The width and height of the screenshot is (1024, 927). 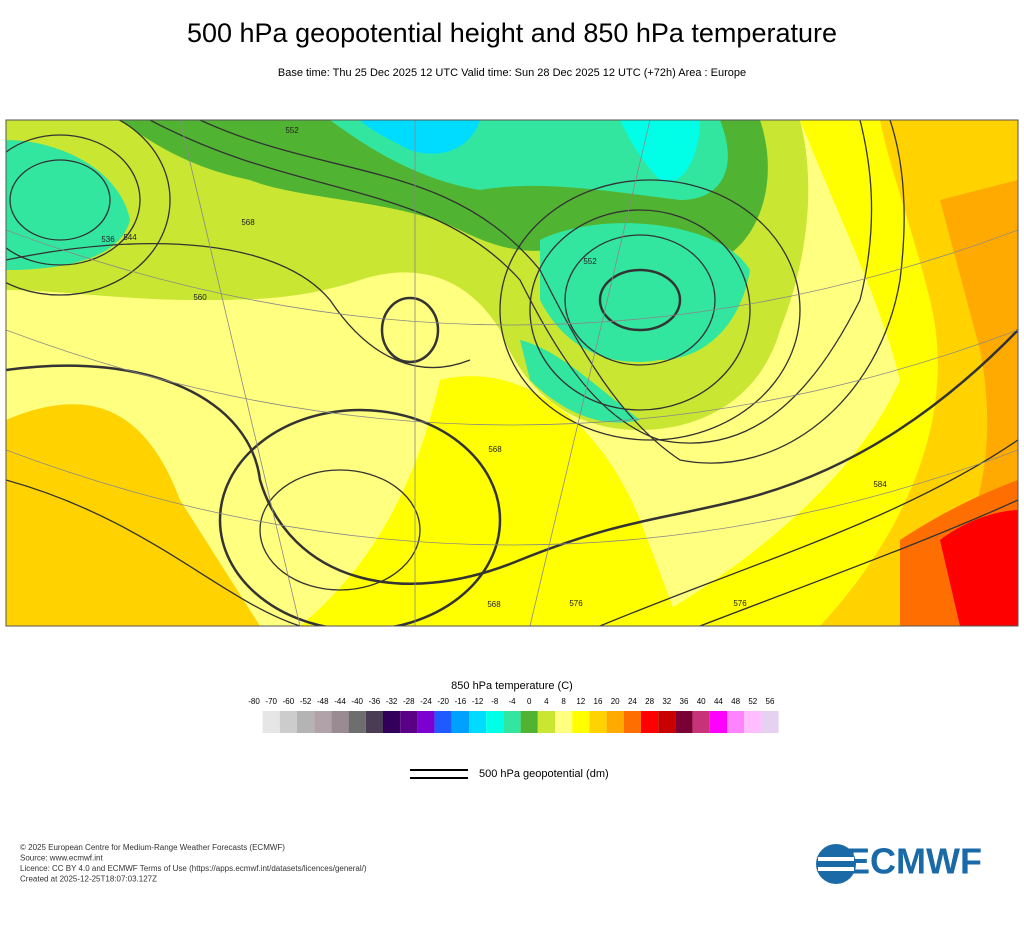 What do you see at coordinates (461, 701) in the screenshot?
I see `colorbar-tick-label: -16` at bounding box center [461, 701].